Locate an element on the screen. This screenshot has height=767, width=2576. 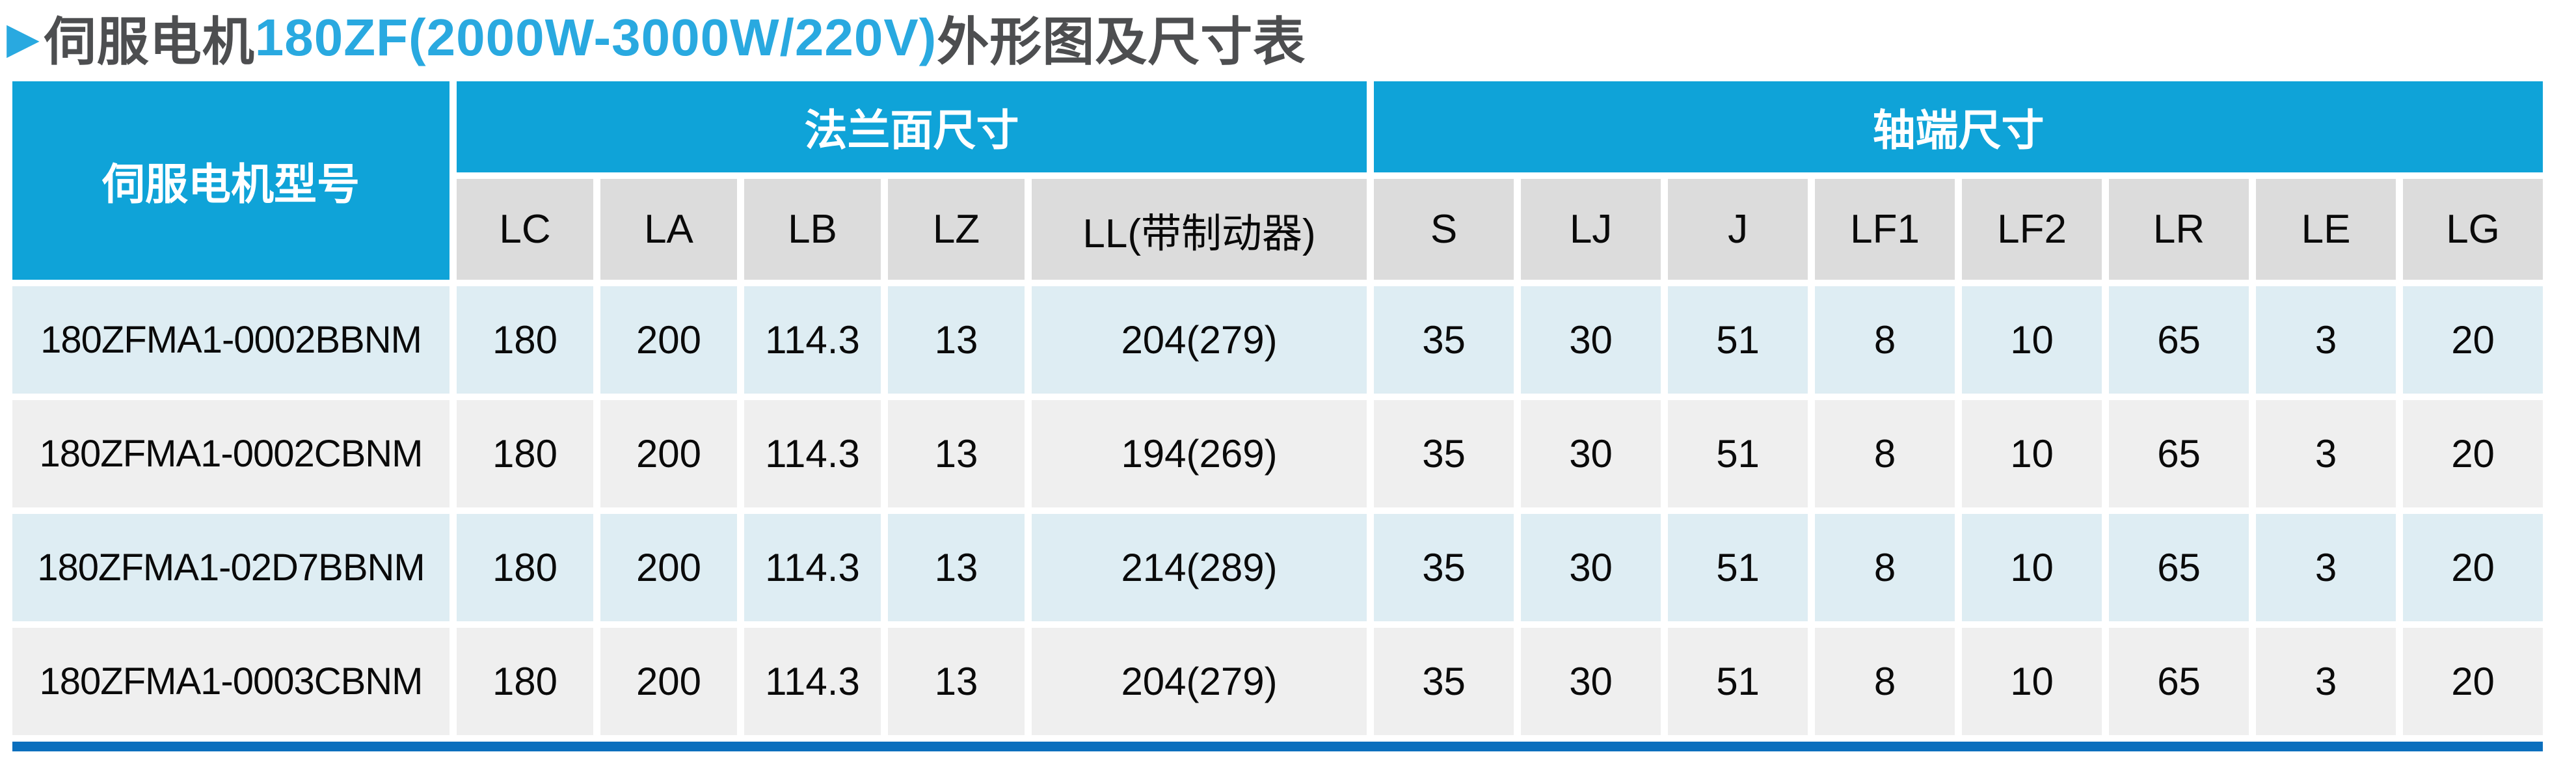
column-header-lr: LR is located at coordinates (2179, 229).